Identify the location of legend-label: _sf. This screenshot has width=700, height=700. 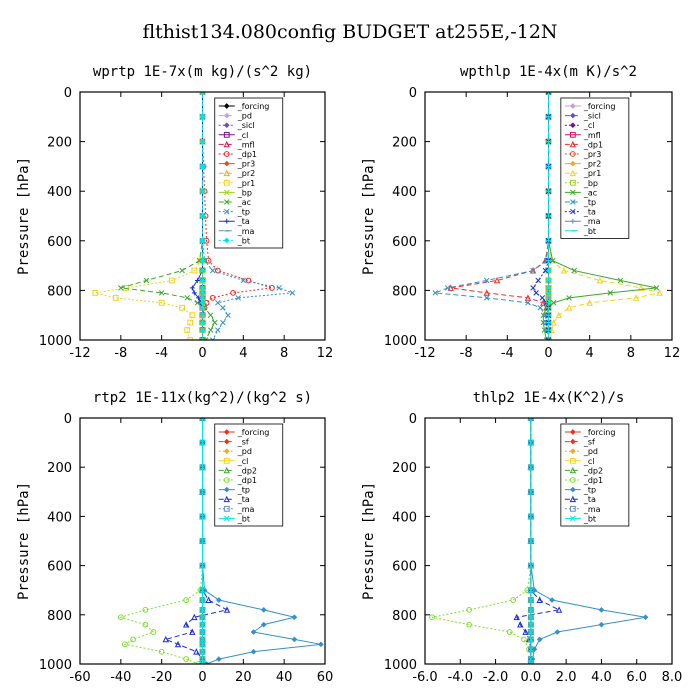
(589, 442).